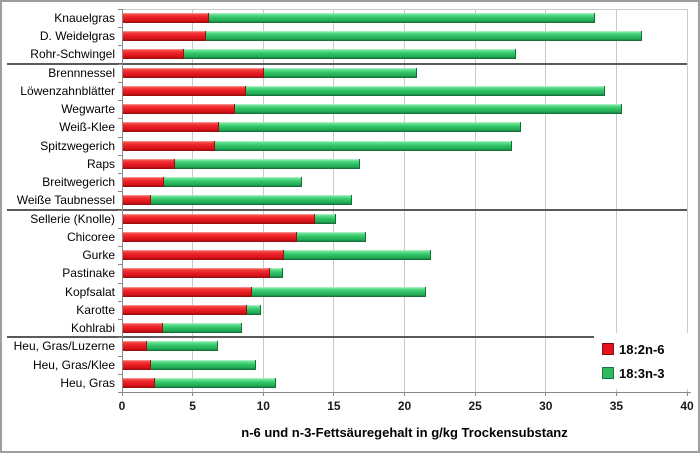 The image size is (700, 453). I want to click on category-label: D. Weidelgras, so click(77, 36).